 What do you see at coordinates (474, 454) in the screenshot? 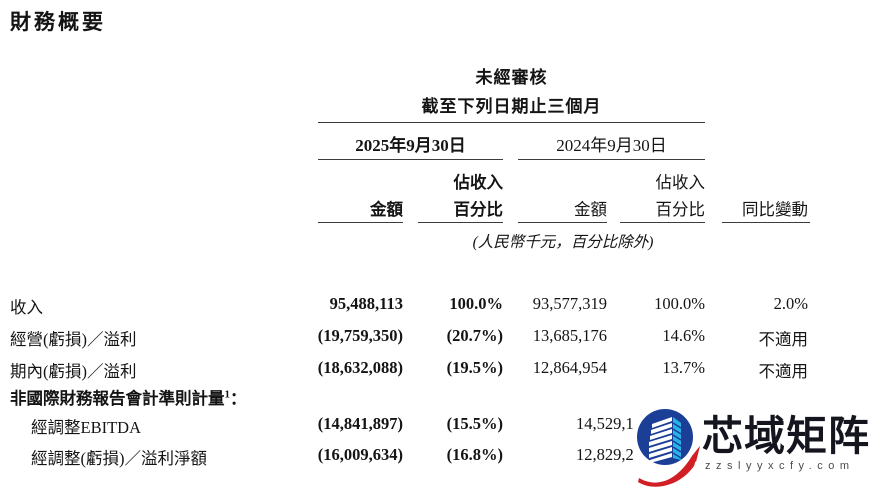
I see `cell-2025-percent: (16.8%)` at bounding box center [474, 454].